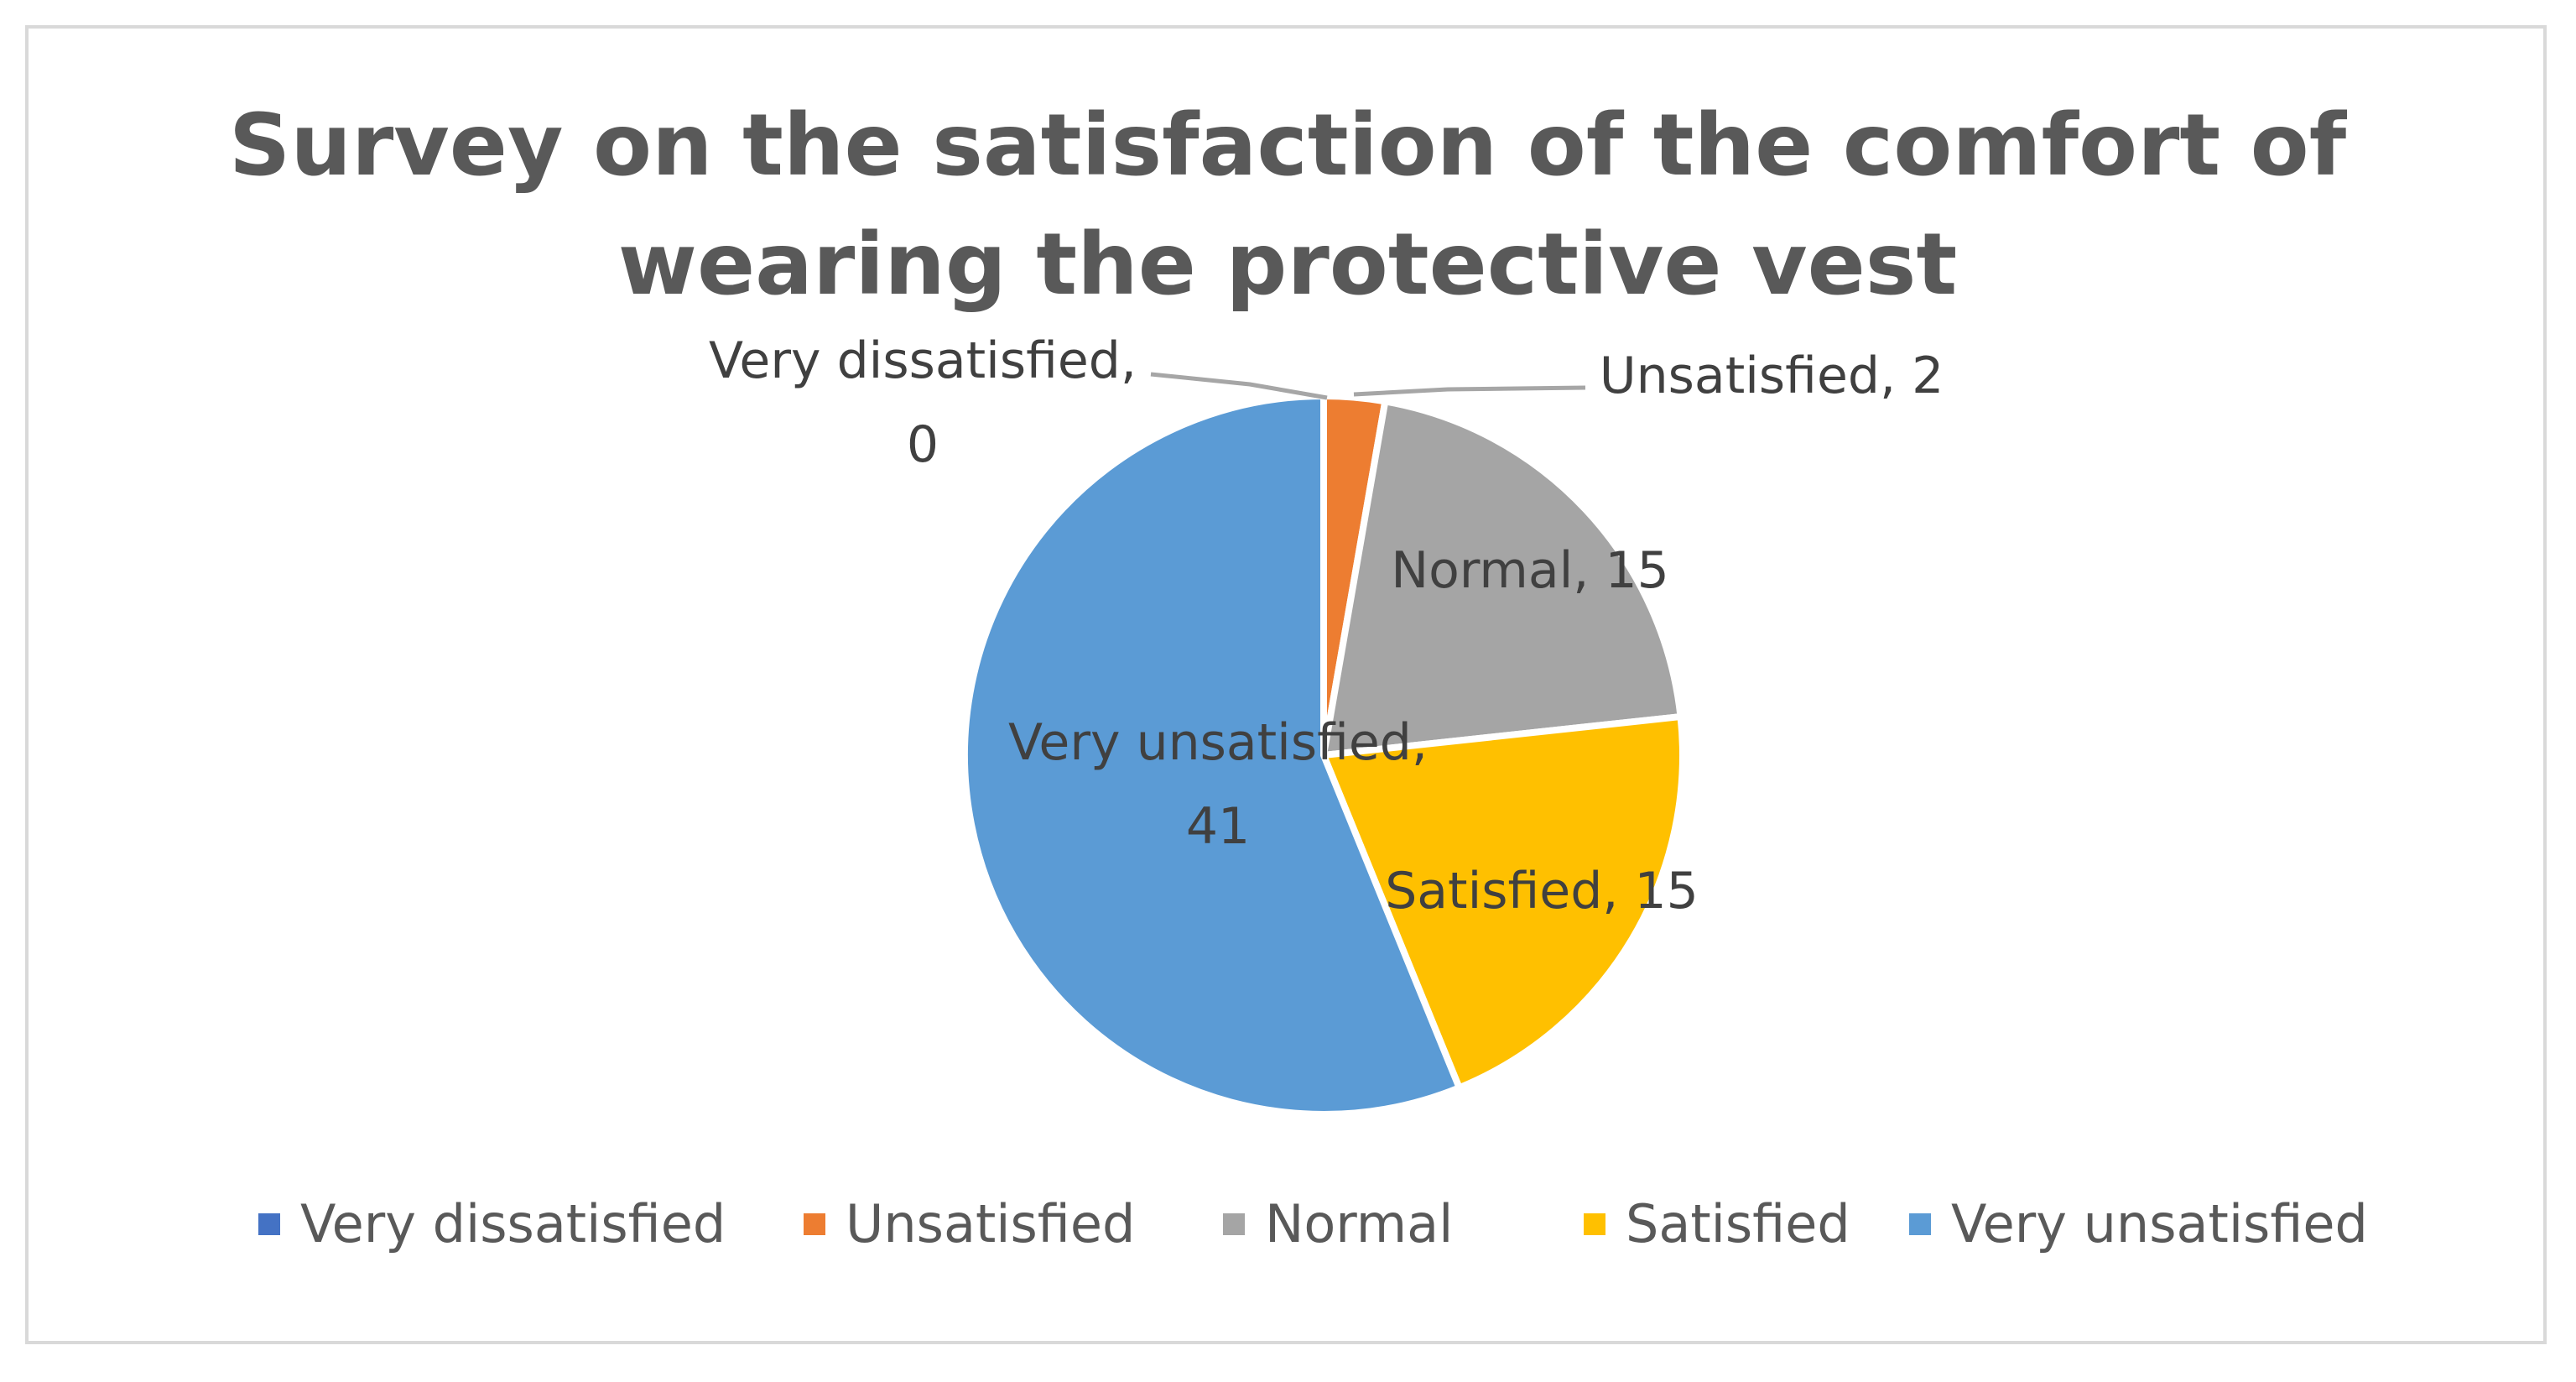 The height and width of the screenshot is (1382, 2576). What do you see at coordinates (1469, 391) in the screenshot?
I see `leader-line-unsatisfied` at bounding box center [1469, 391].